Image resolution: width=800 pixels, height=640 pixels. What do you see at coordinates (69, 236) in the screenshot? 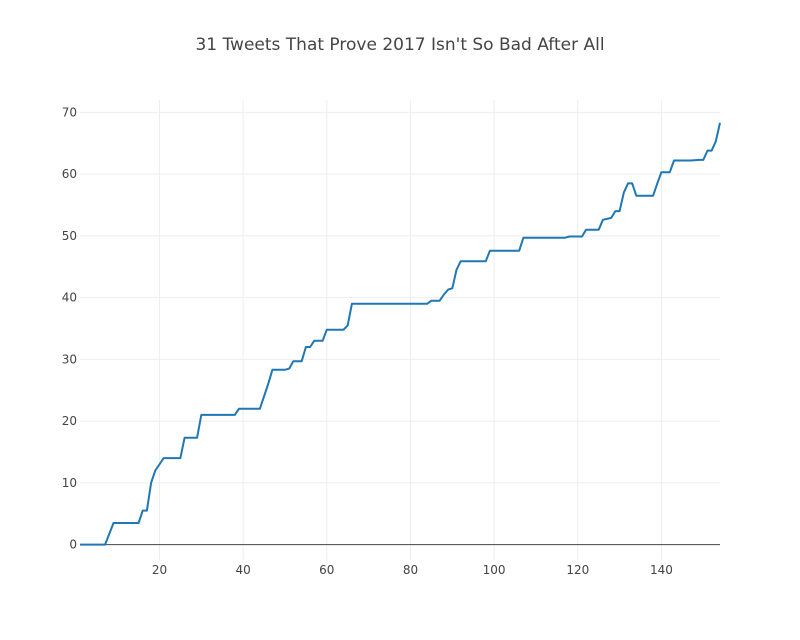
I see `y-tick-label: 50` at bounding box center [69, 236].